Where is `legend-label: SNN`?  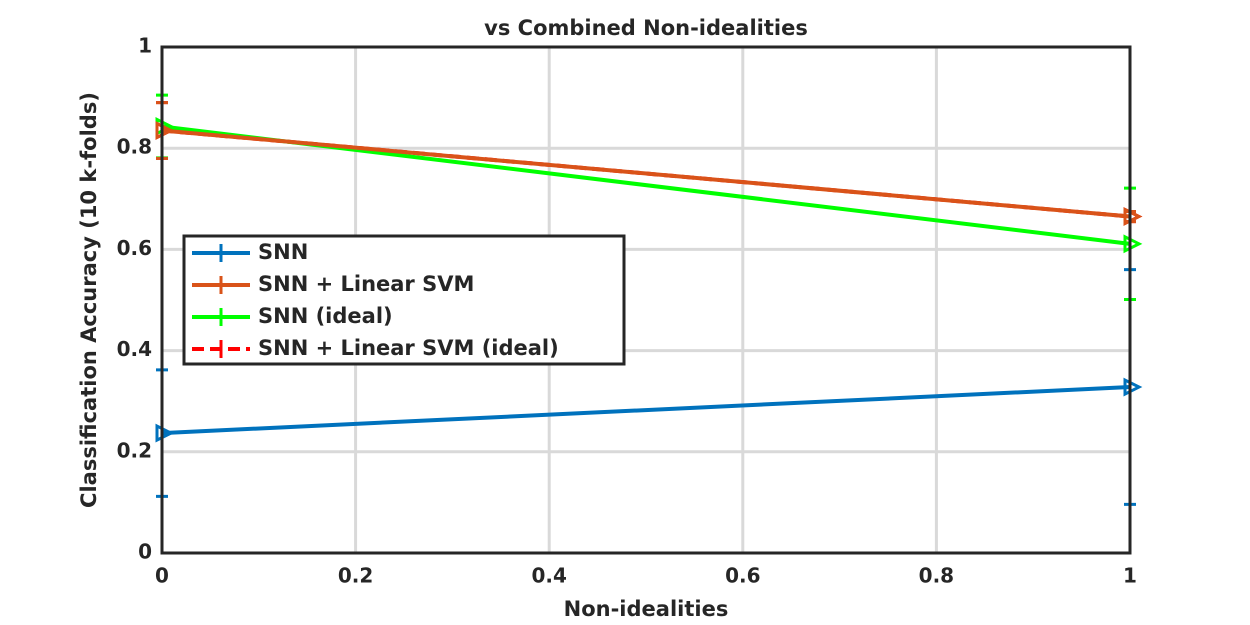
legend-label: SNN is located at coordinates (283, 252).